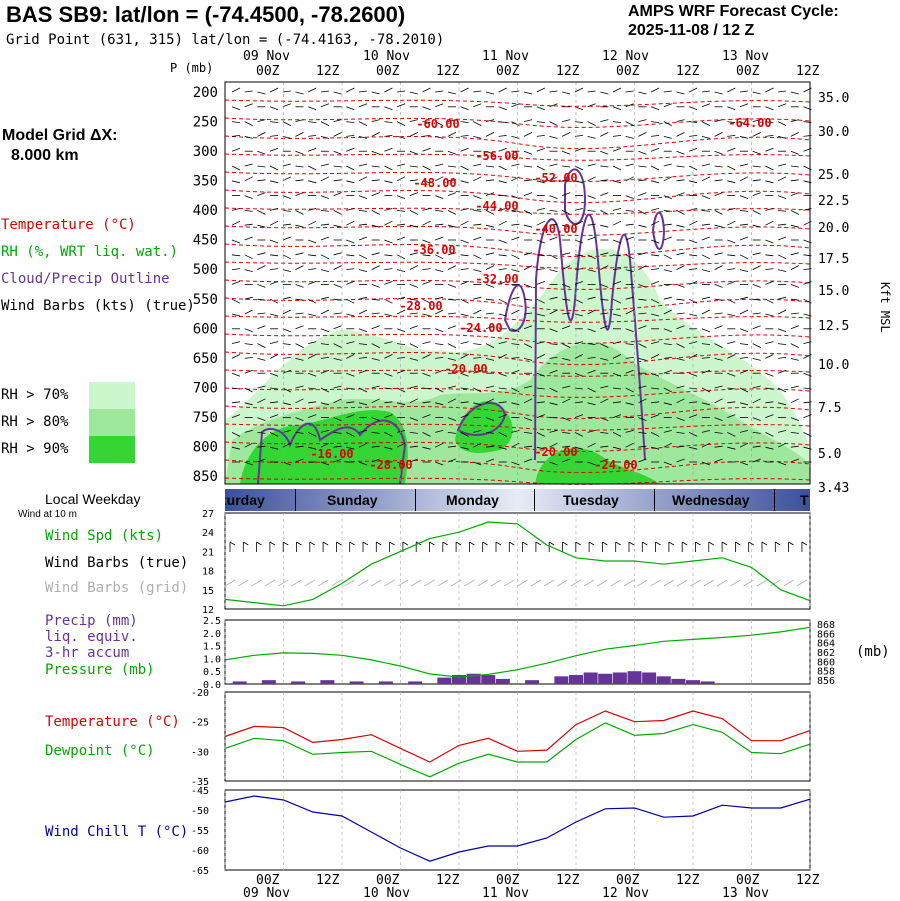  Describe the element at coordinates (745, 893) in the screenshot. I see `bottom-date-4: 13 Nov` at that location.